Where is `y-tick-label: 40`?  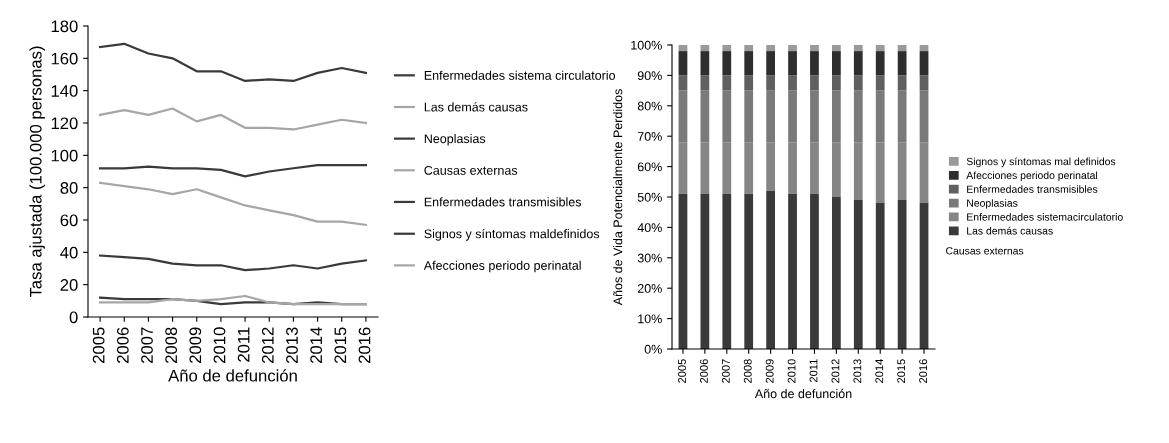
y-tick-label: 40 is located at coordinates (69, 252).